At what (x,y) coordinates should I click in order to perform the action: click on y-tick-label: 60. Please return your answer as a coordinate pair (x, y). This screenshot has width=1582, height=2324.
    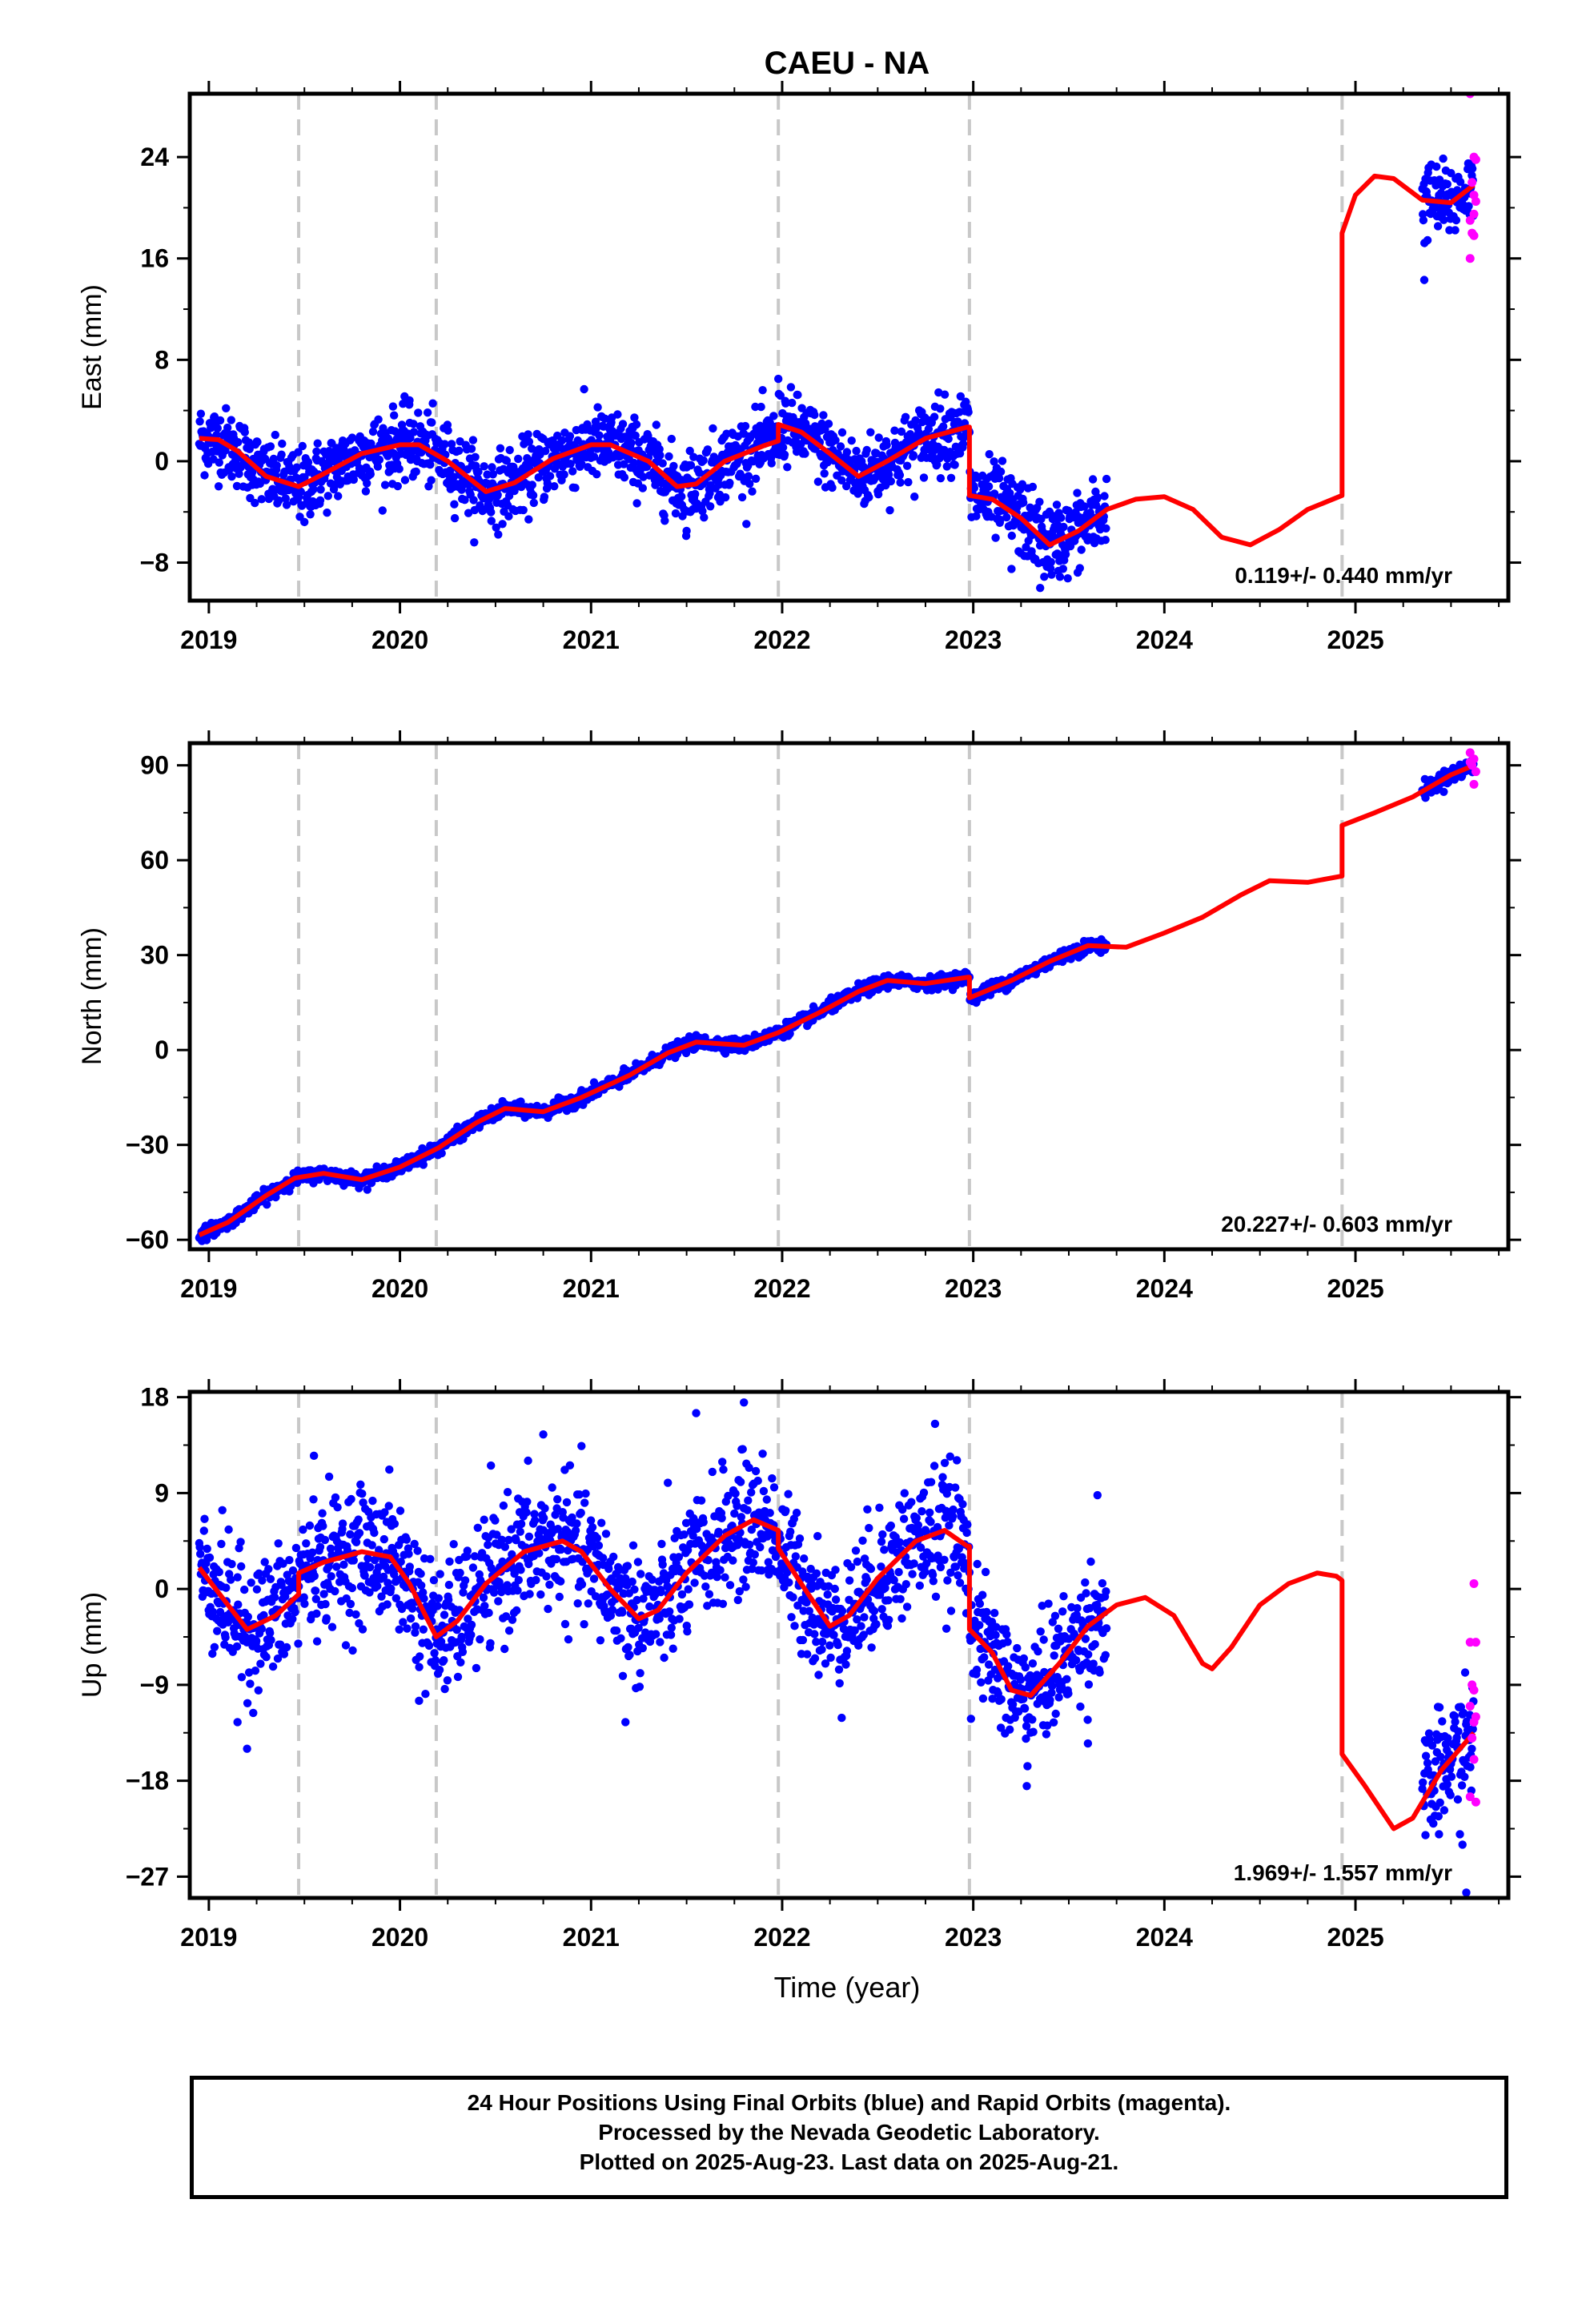
    Looking at the image, I should click on (154, 860).